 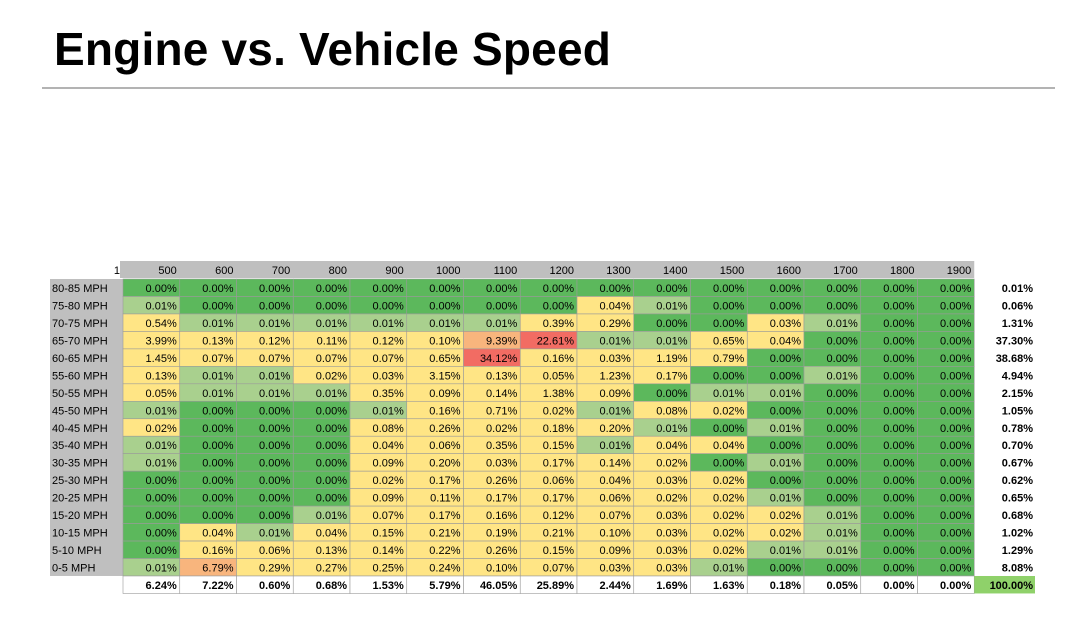 What do you see at coordinates (274, 429) in the screenshot?
I see `cell-value-r8-c2: 0.00%` at bounding box center [274, 429].